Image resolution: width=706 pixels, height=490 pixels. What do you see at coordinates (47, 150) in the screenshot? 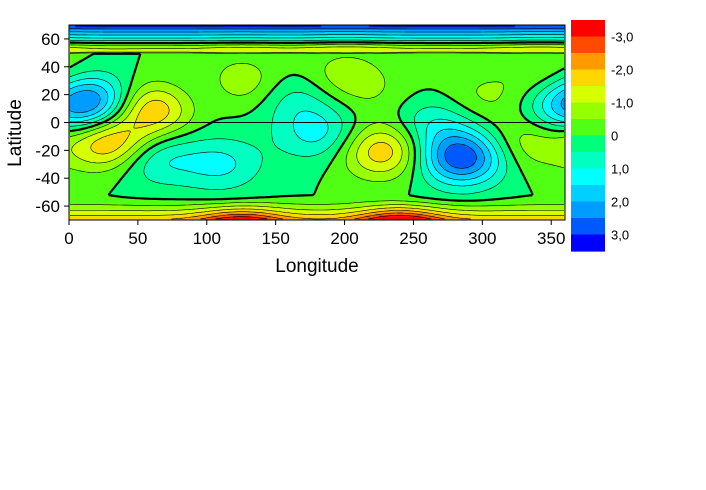
I see `y-tick-label: -20` at bounding box center [47, 150].